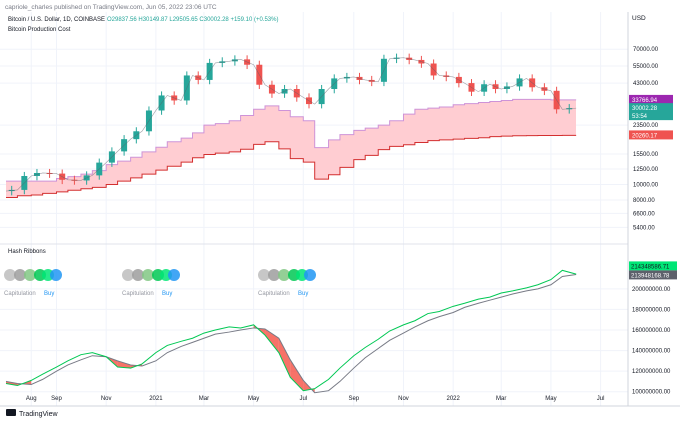  What do you see at coordinates (156, 399) in the screenshot?
I see `x-tick-label: 2021` at bounding box center [156, 399].